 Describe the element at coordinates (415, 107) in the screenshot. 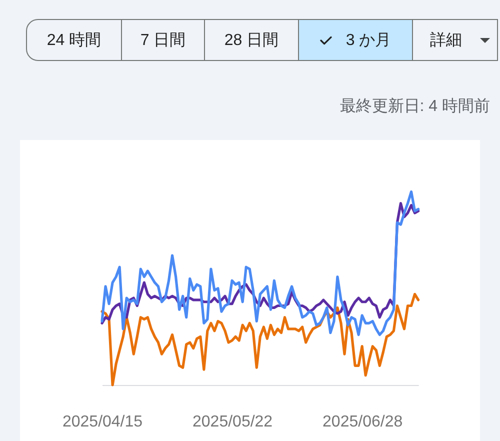

I see `chart-subtitle: 最終更新日: 4 時間前` at that location.